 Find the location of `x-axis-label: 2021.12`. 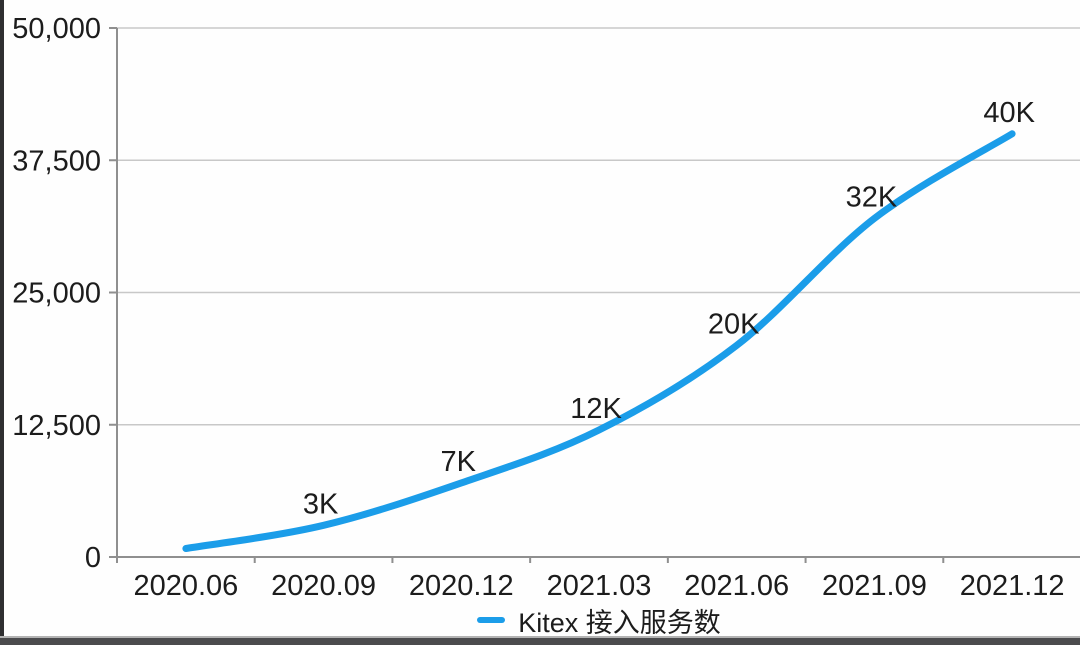

x-axis-label: 2021.12 is located at coordinates (1012, 586).